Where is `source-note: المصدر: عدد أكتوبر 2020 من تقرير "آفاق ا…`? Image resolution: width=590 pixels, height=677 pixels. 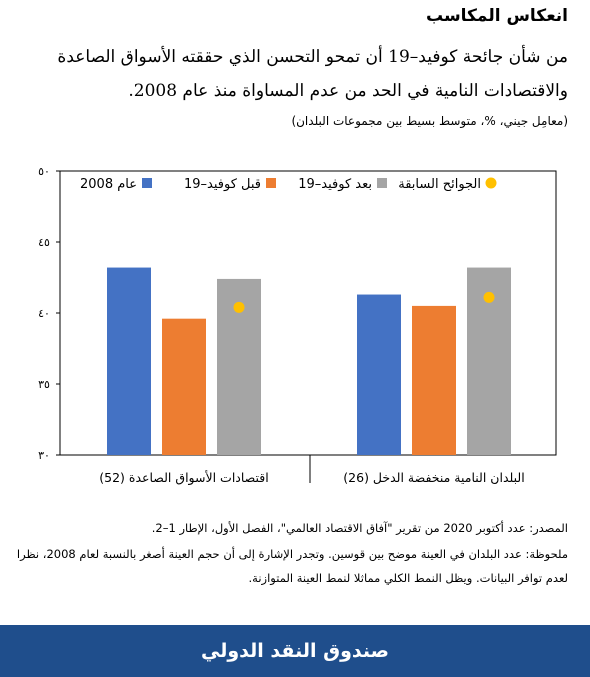 source-note: المصدر: عدد أكتوبر 2020 من تقرير "آفاق ا… is located at coordinates (359, 528).